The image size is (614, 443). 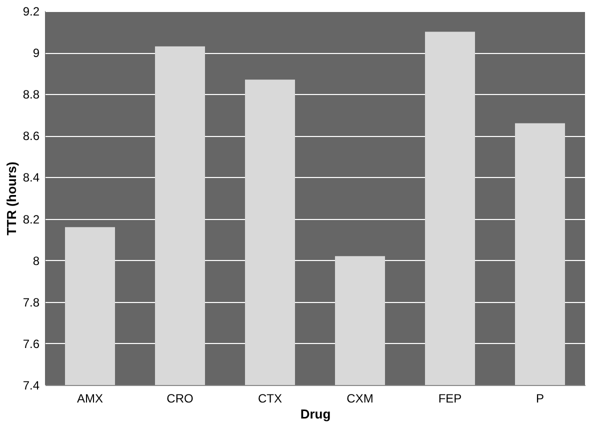 What do you see at coordinates (36, 261) in the screenshot?
I see `y-tick-label: 8` at bounding box center [36, 261].